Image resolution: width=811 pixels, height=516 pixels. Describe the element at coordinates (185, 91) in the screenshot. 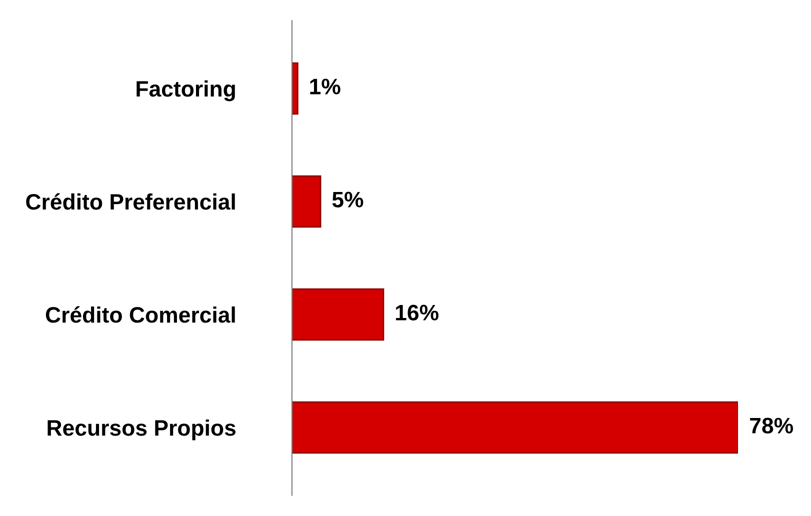

I see `y-tick-label: Factoring` at that location.